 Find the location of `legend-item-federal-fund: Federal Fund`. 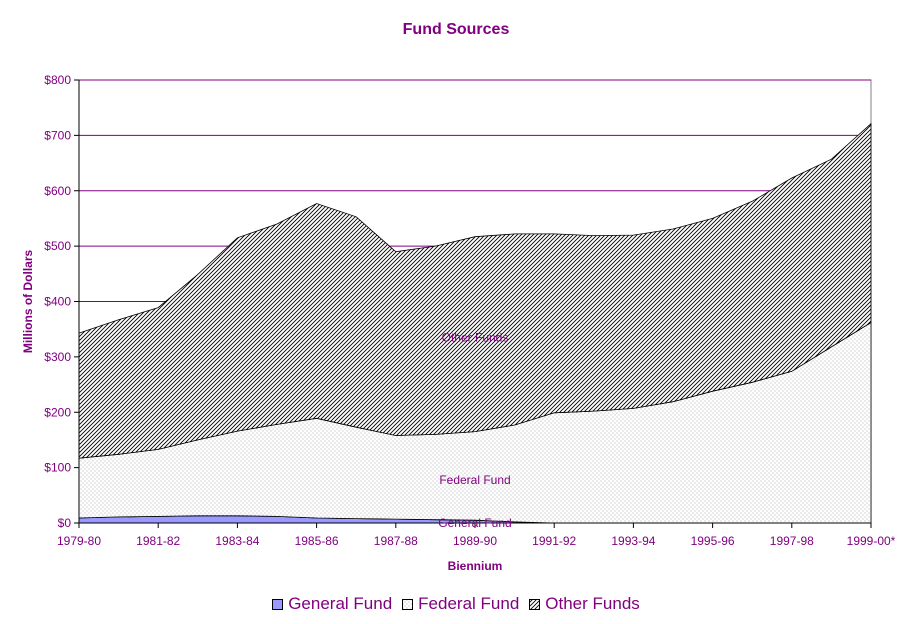

legend-item-federal-fund: Federal Fund is located at coordinates (460, 604).